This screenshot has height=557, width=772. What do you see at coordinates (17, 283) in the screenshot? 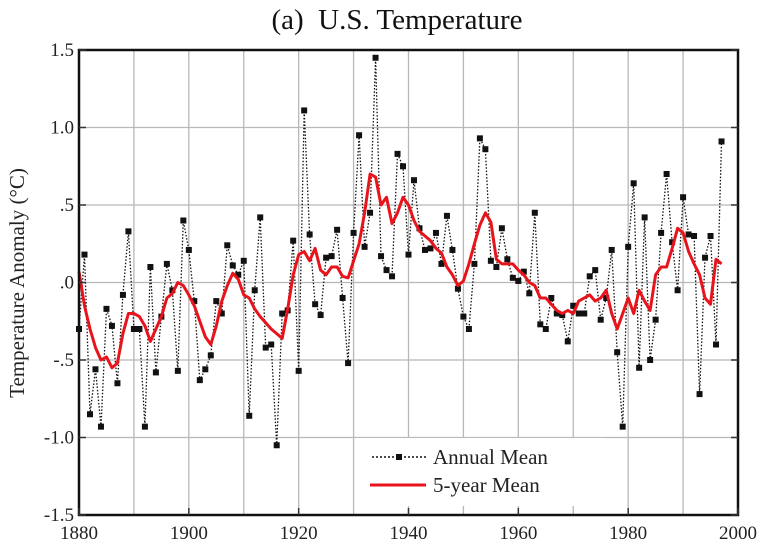
I see `y-axis-label: Temperature Anomaly (°C)` at bounding box center [17, 283].